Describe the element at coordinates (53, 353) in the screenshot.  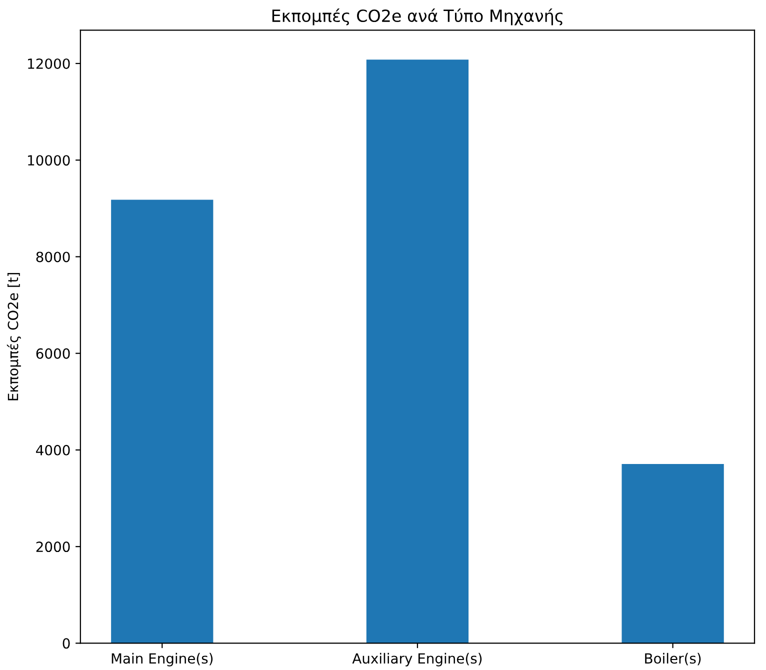
I see `y-tick-label: 6000` at that location.